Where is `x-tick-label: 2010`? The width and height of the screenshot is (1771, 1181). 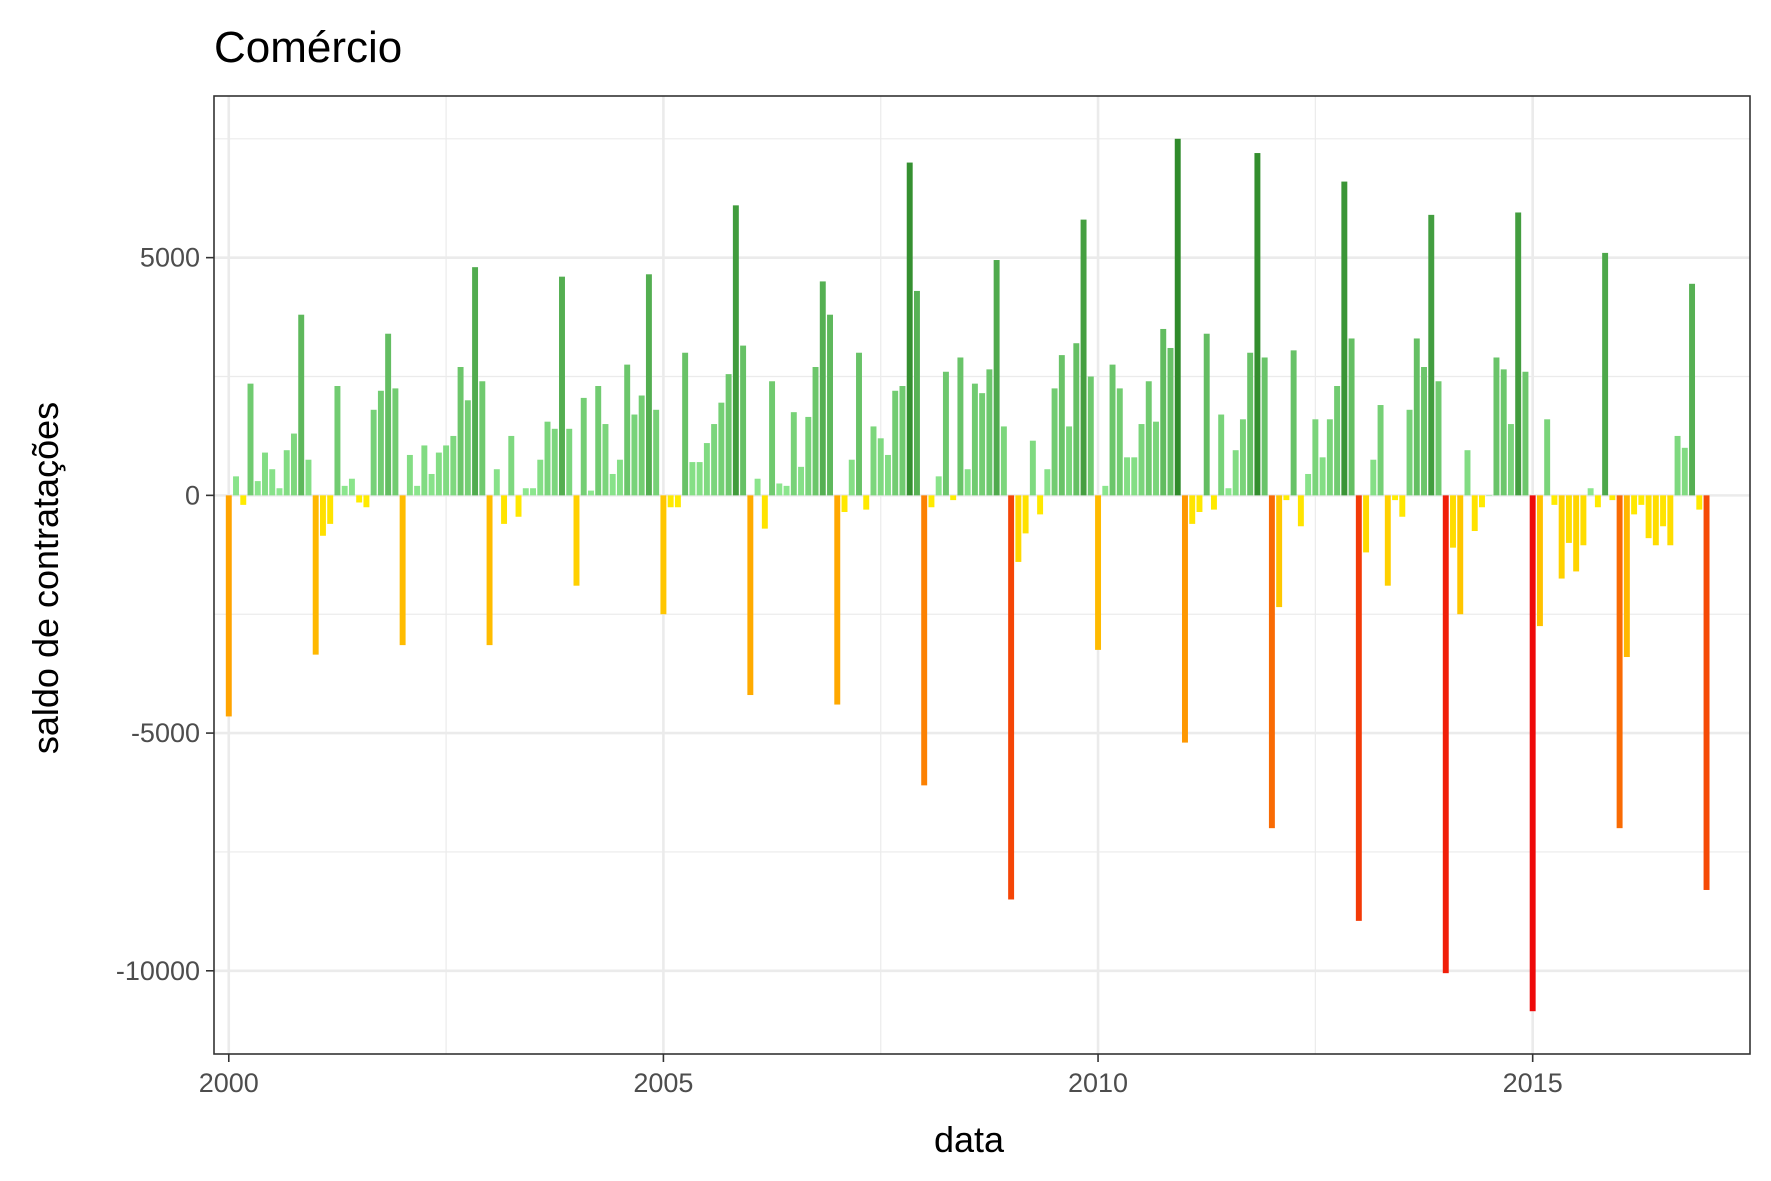 x-tick-label: 2010 is located at coordinates (1098, 1083).